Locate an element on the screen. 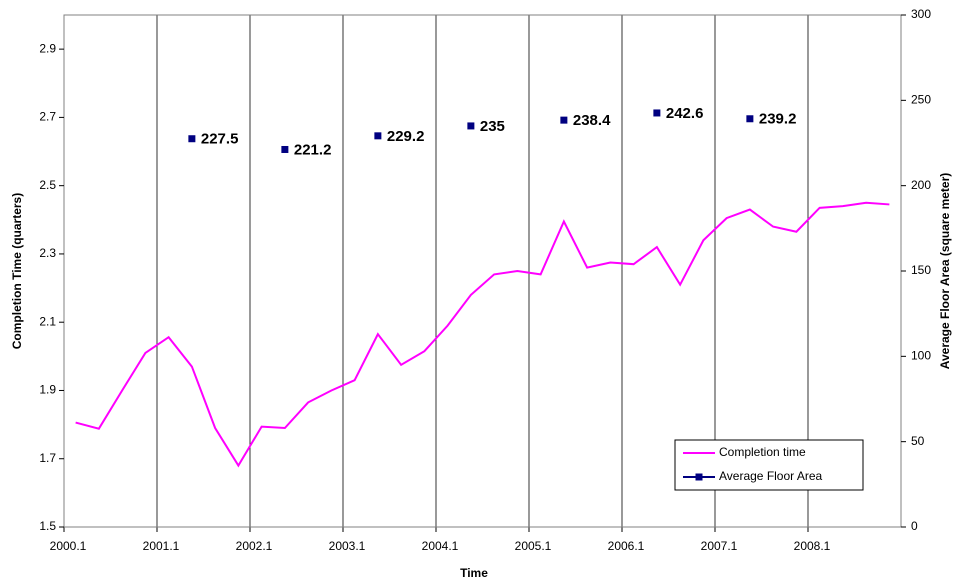  data-label: 238.4 is located at coordinates (592, 120).